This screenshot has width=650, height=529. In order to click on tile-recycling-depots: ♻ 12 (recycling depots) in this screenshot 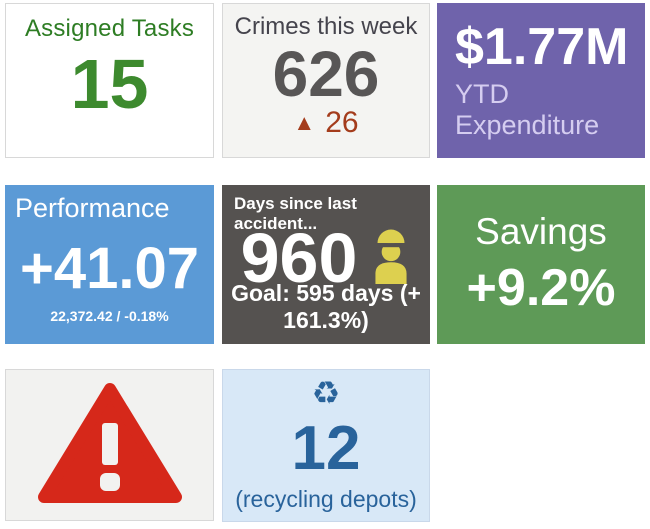, I will do `click(326, 445)`.